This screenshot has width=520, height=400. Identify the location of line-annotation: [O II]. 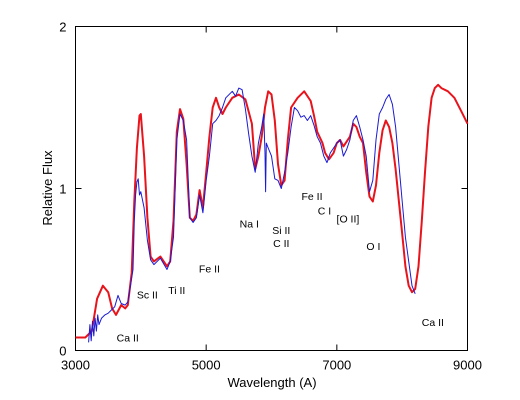
(348, 220).